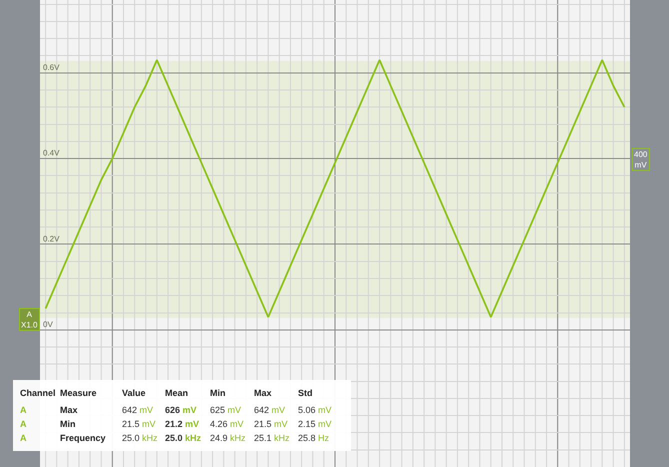 This screenshot has width=669, height=467. I want to click on annotation: Std, so click(305, 393).